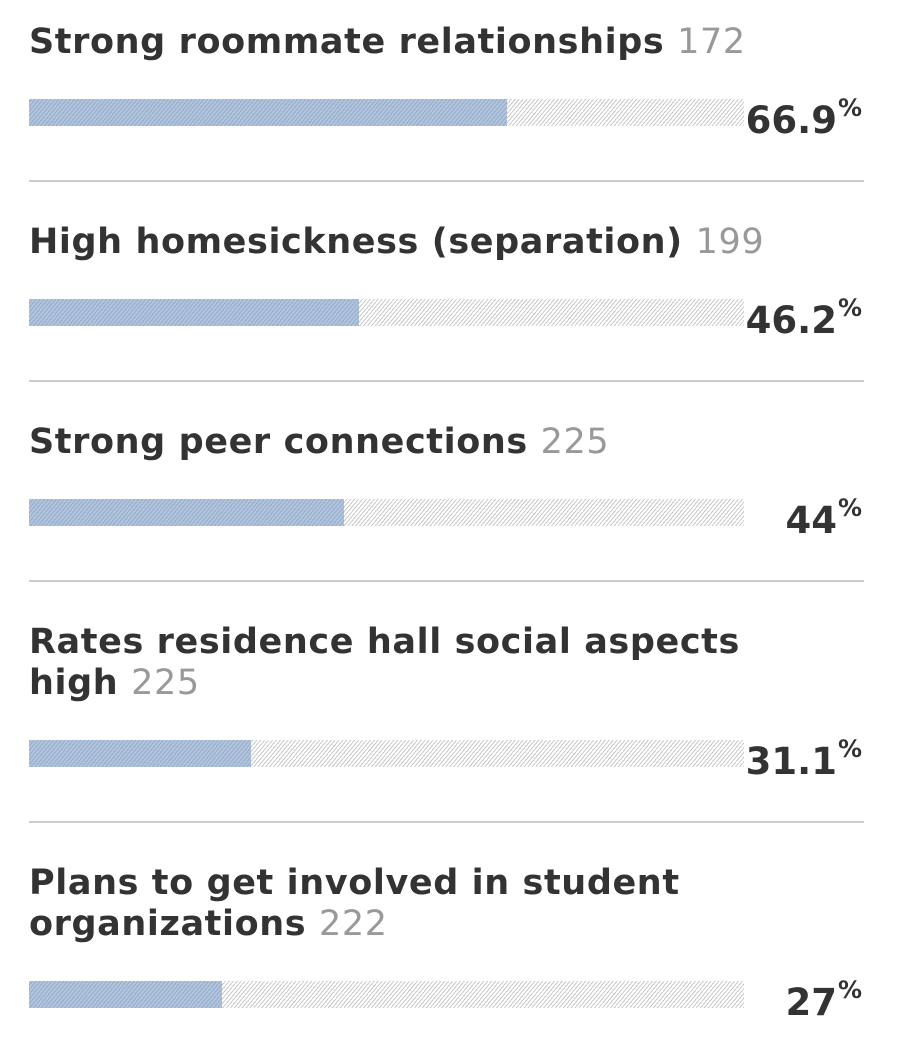  Describe the element at coordinates (347, 42) in the screenshot. I see `category-name: Strong roommate relationships` at that location.